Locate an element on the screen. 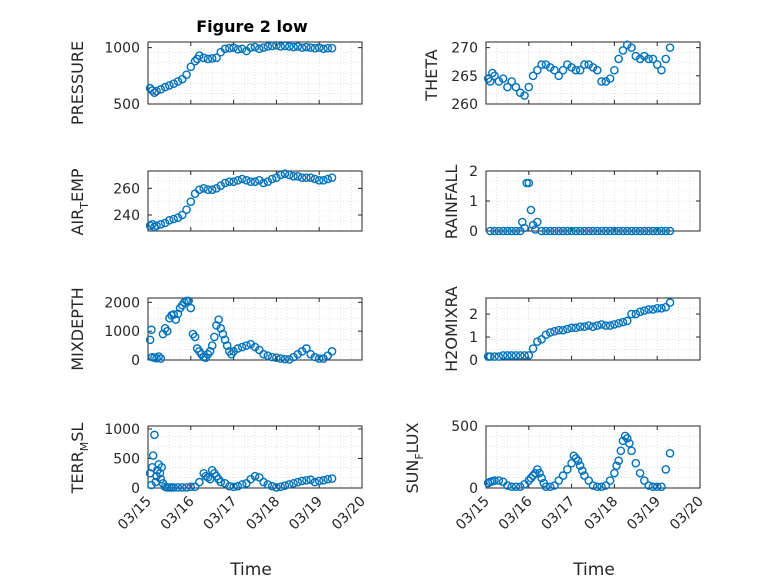  y-tick-label: 265 is located at coordinates (464, 77).